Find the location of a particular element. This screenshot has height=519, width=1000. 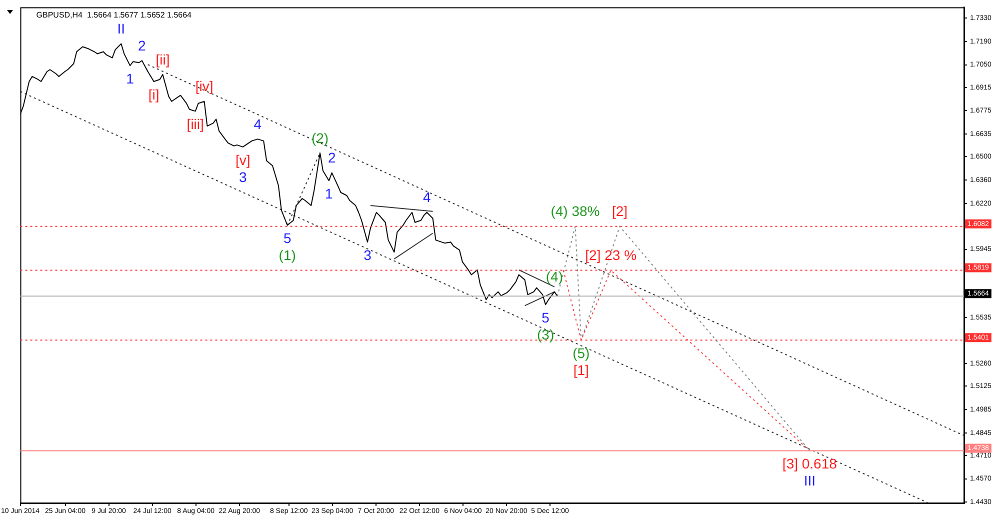

annotation: [v] is located at coordinates (242, 160).